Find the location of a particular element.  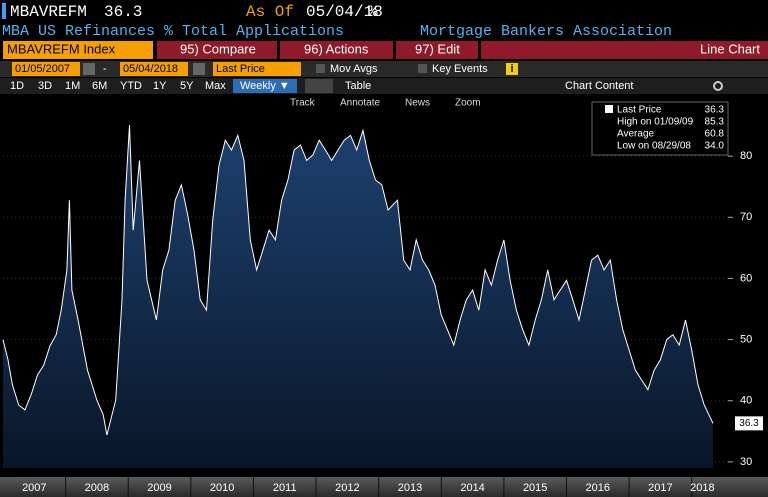

mov-avgs: Mov Avgs is located at coordinates (354, 69).